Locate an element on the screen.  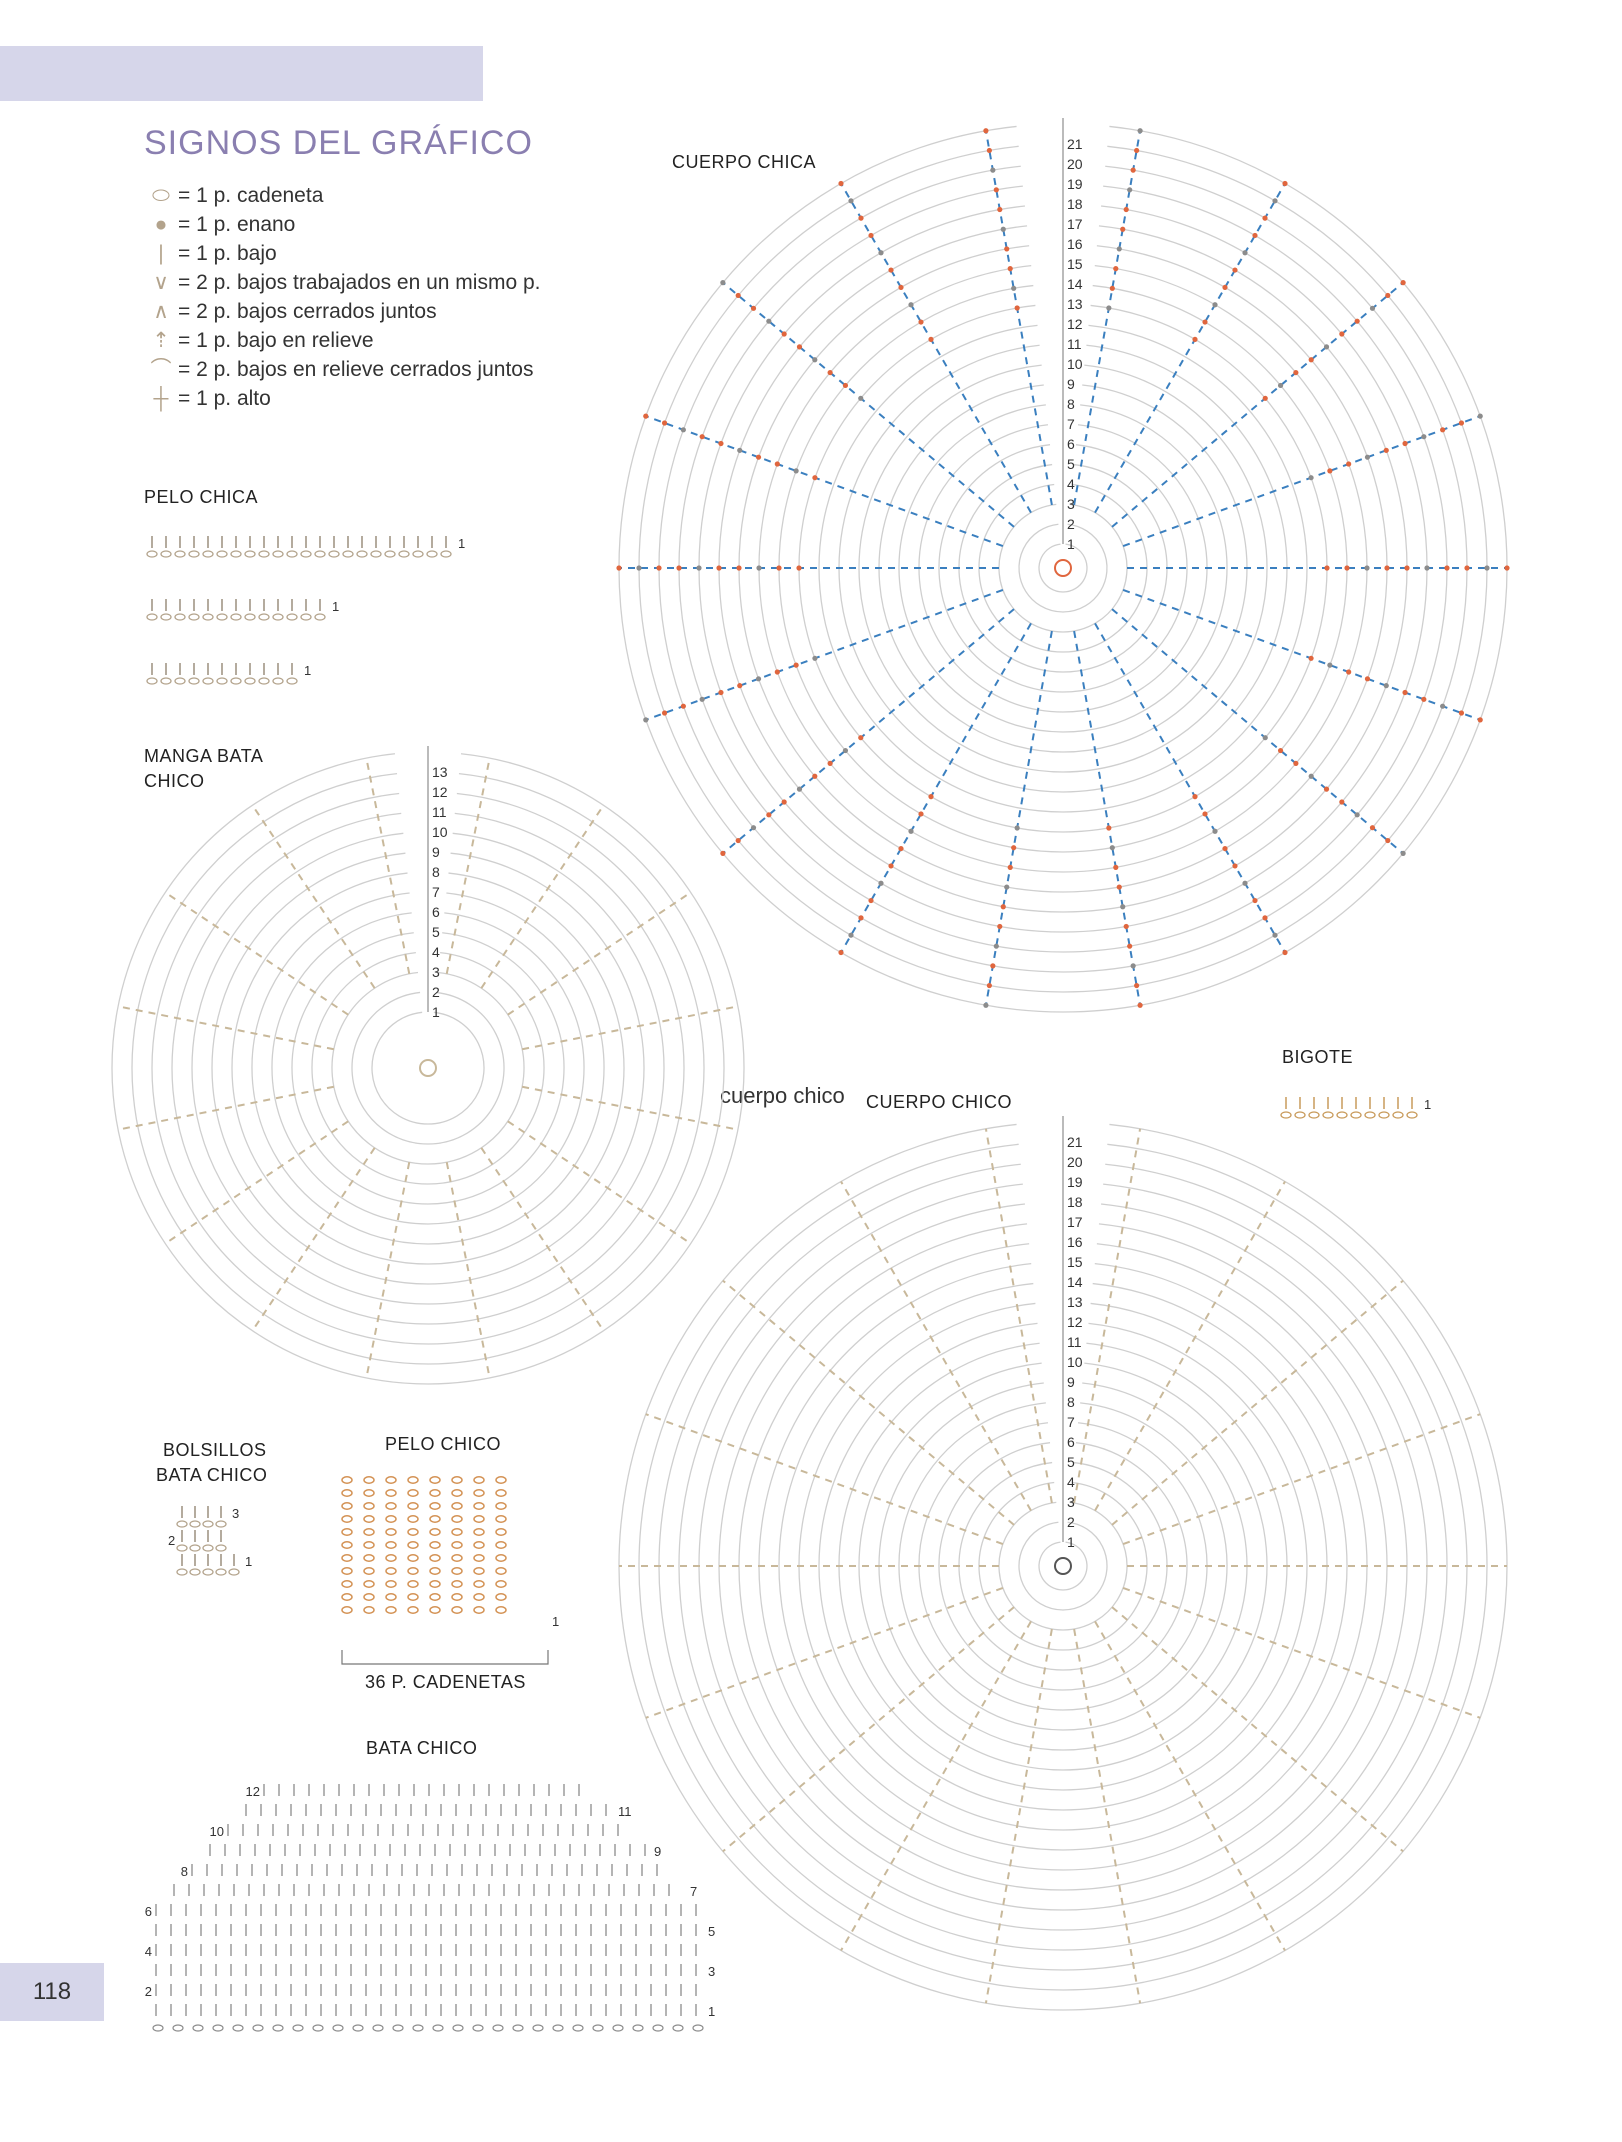
row-label: 18 is located at coordinates (1075, 1202).